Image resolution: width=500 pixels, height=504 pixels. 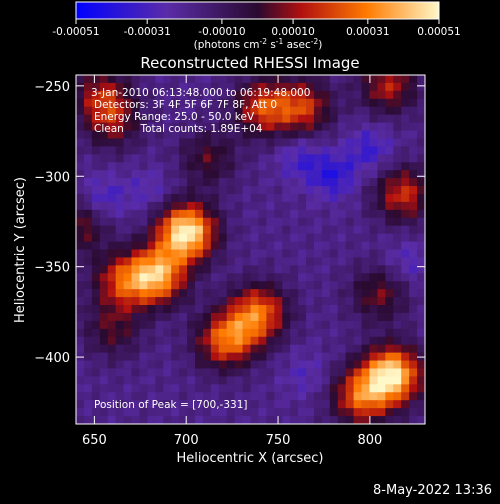 I want to click on annotation-time-range: 3-Jan-2010 06:13:48.000 to 06:19:48.000, so click(x=200, y=93).